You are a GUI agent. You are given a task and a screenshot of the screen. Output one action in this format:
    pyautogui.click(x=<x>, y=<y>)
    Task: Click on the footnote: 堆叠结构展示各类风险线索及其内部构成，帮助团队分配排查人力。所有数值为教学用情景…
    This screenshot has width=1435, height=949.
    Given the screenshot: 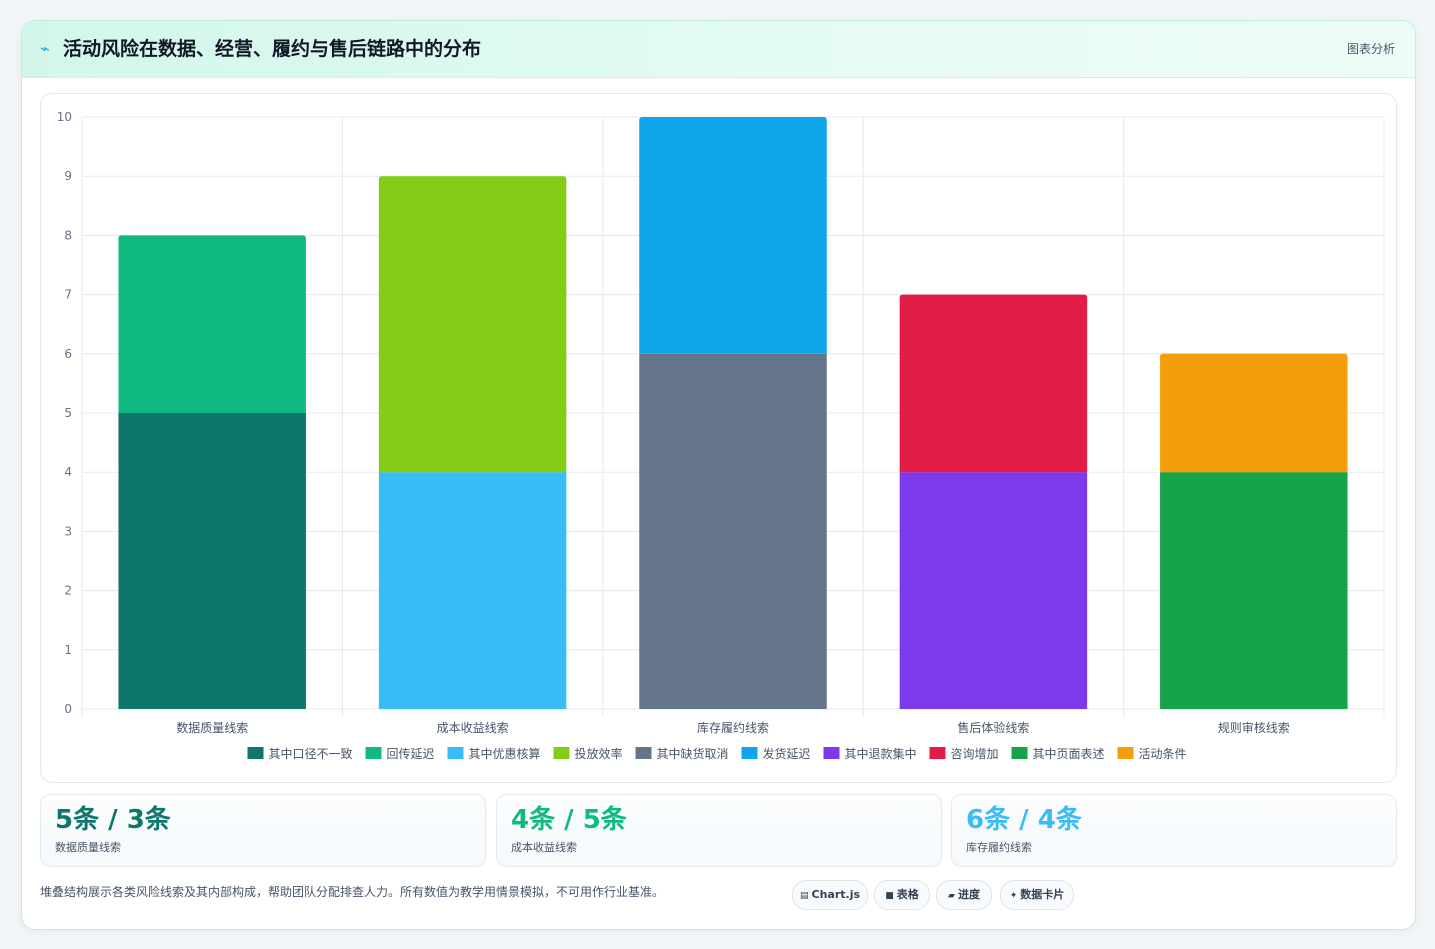 What is the action you would take?
    pyautogui.click(x=352, y=892)
    